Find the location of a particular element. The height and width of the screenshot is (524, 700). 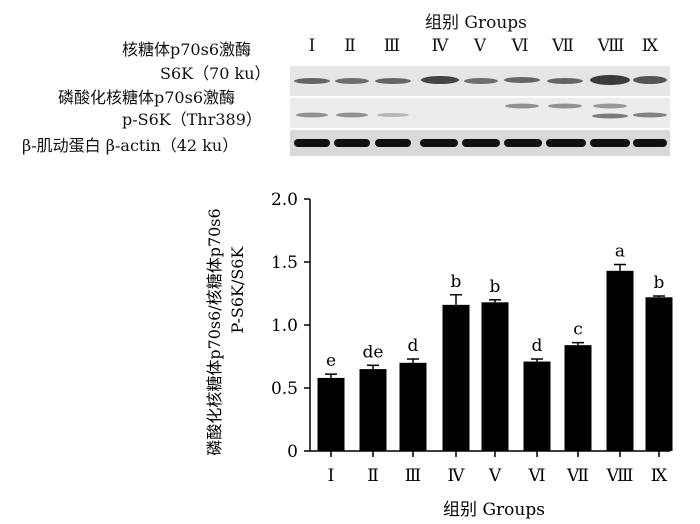

x-axis-title: 组别 Groups is located at coordinates (494, 510).